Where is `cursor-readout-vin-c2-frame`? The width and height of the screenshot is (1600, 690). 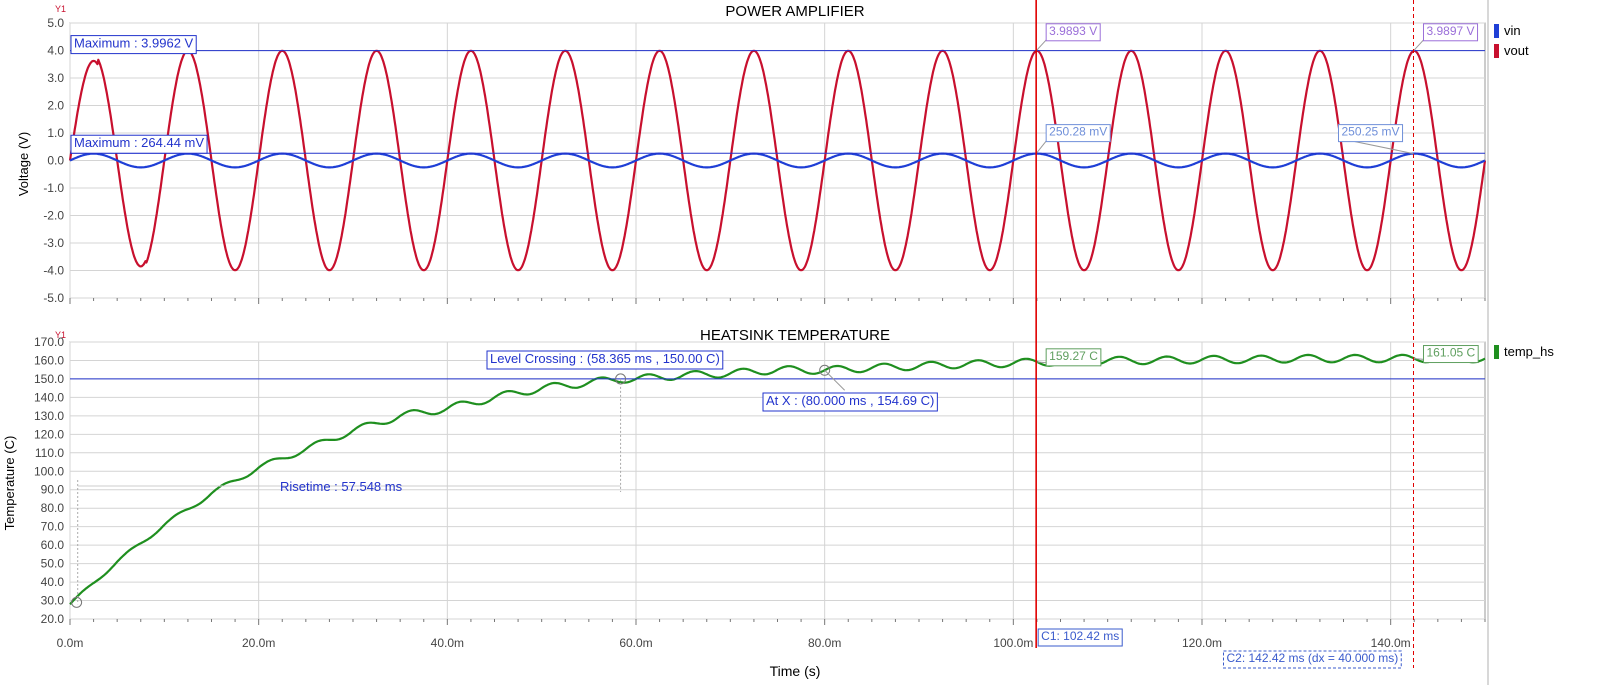 cursor-readout-vin-c2-frame is located at coordinates (1370, 133).